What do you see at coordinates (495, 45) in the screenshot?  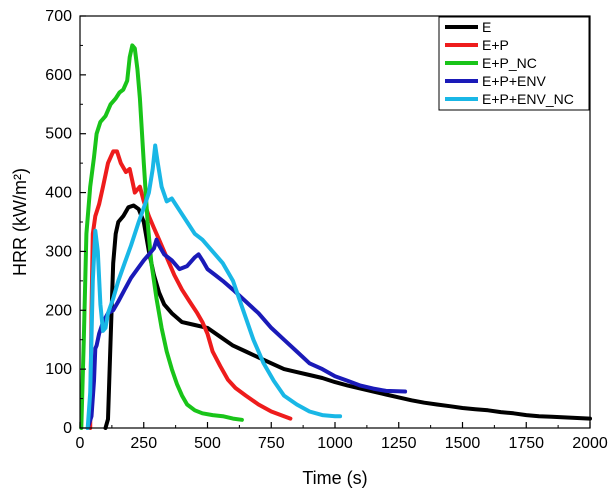 I see `legend-label-1: E+P` at bounding box center [495, 45].